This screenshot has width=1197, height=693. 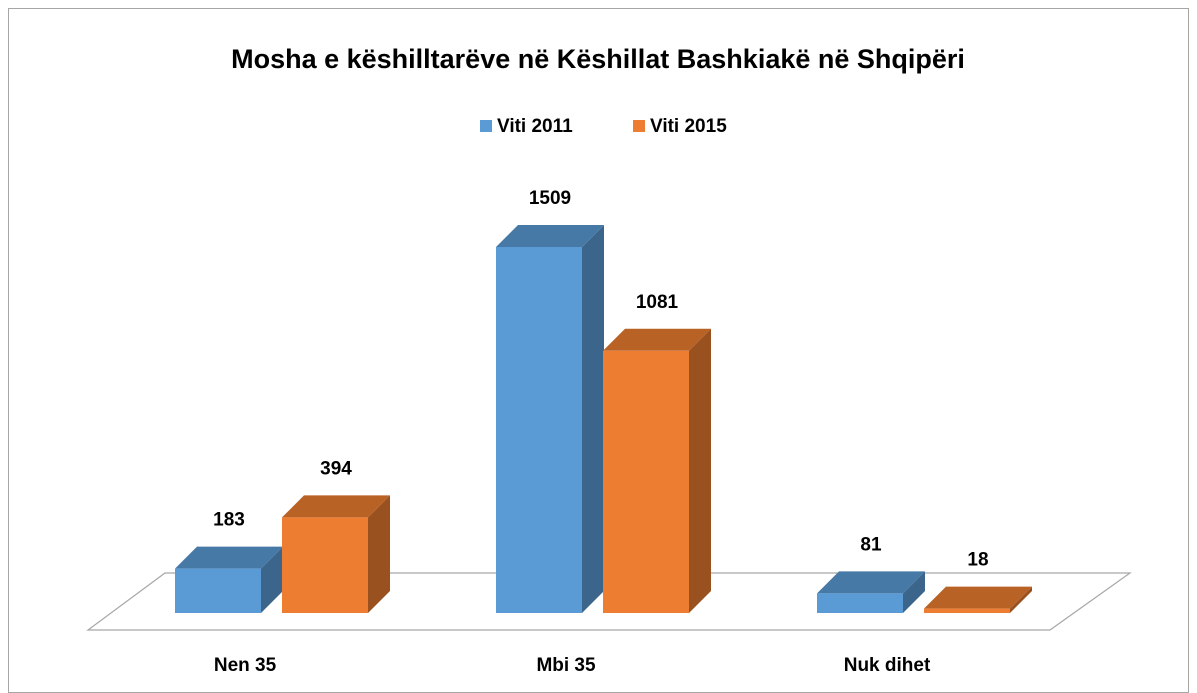 I want to click on legend-label: Viti 2015, so click(x=688, y=126).